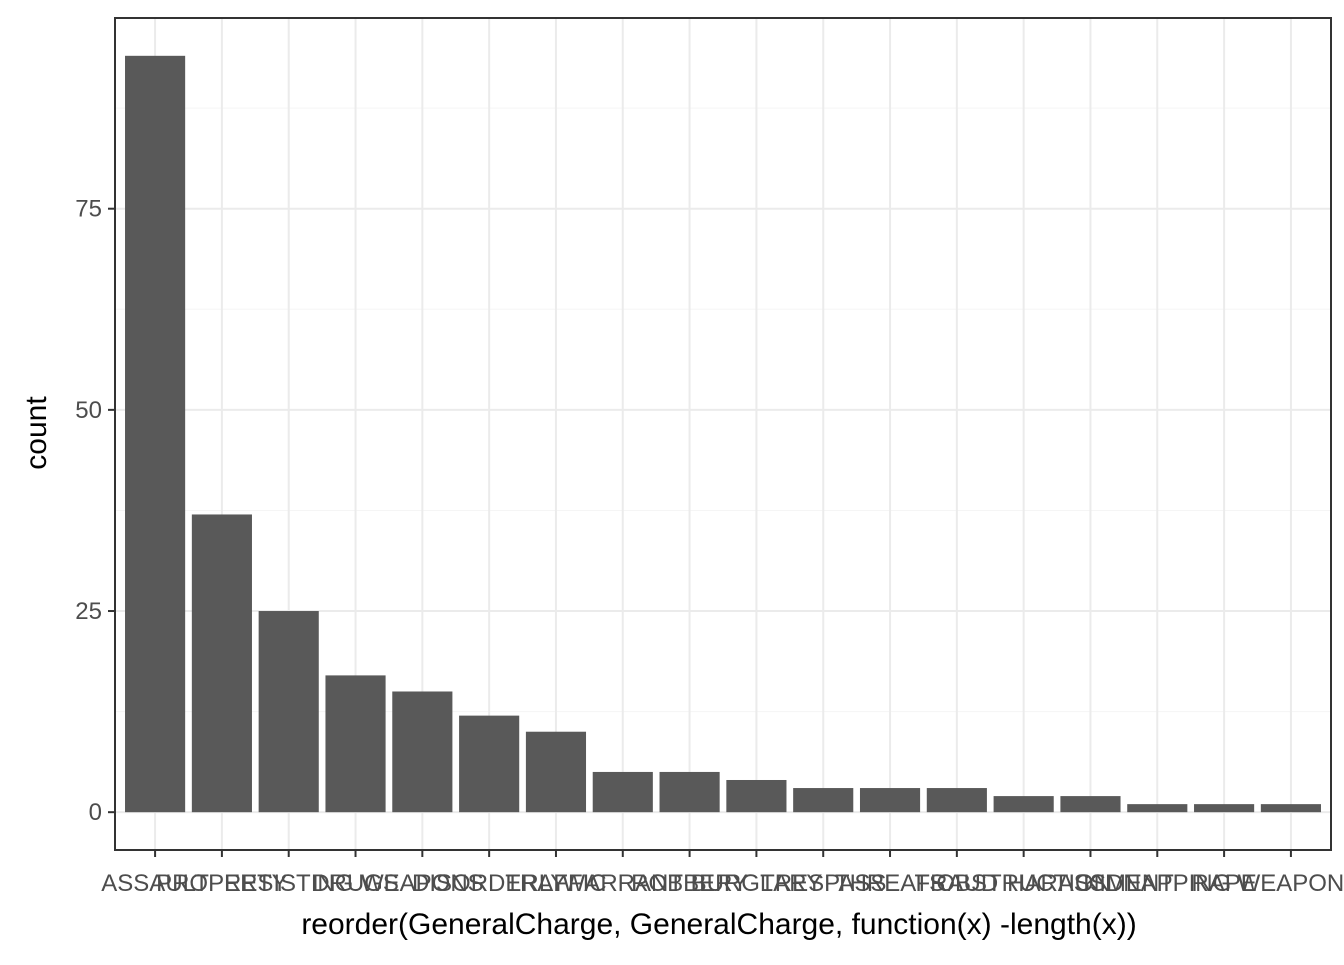  Describe the element at coordinates (95, 812) in the screenshot. I see `y-tick-label: 0` at that location.